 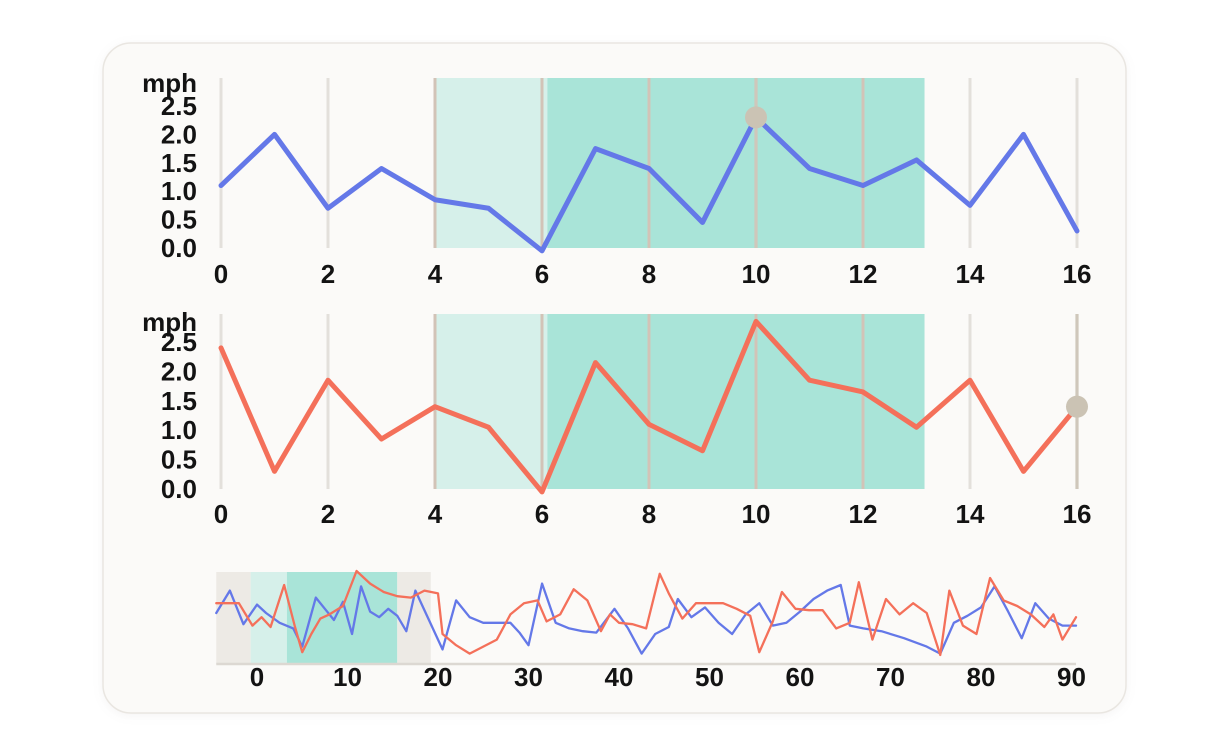 What do you see at coordinates (257, 677) in the screenshot?
I see `overview-x-tick-label: 0` at bounding box center [257, 677].